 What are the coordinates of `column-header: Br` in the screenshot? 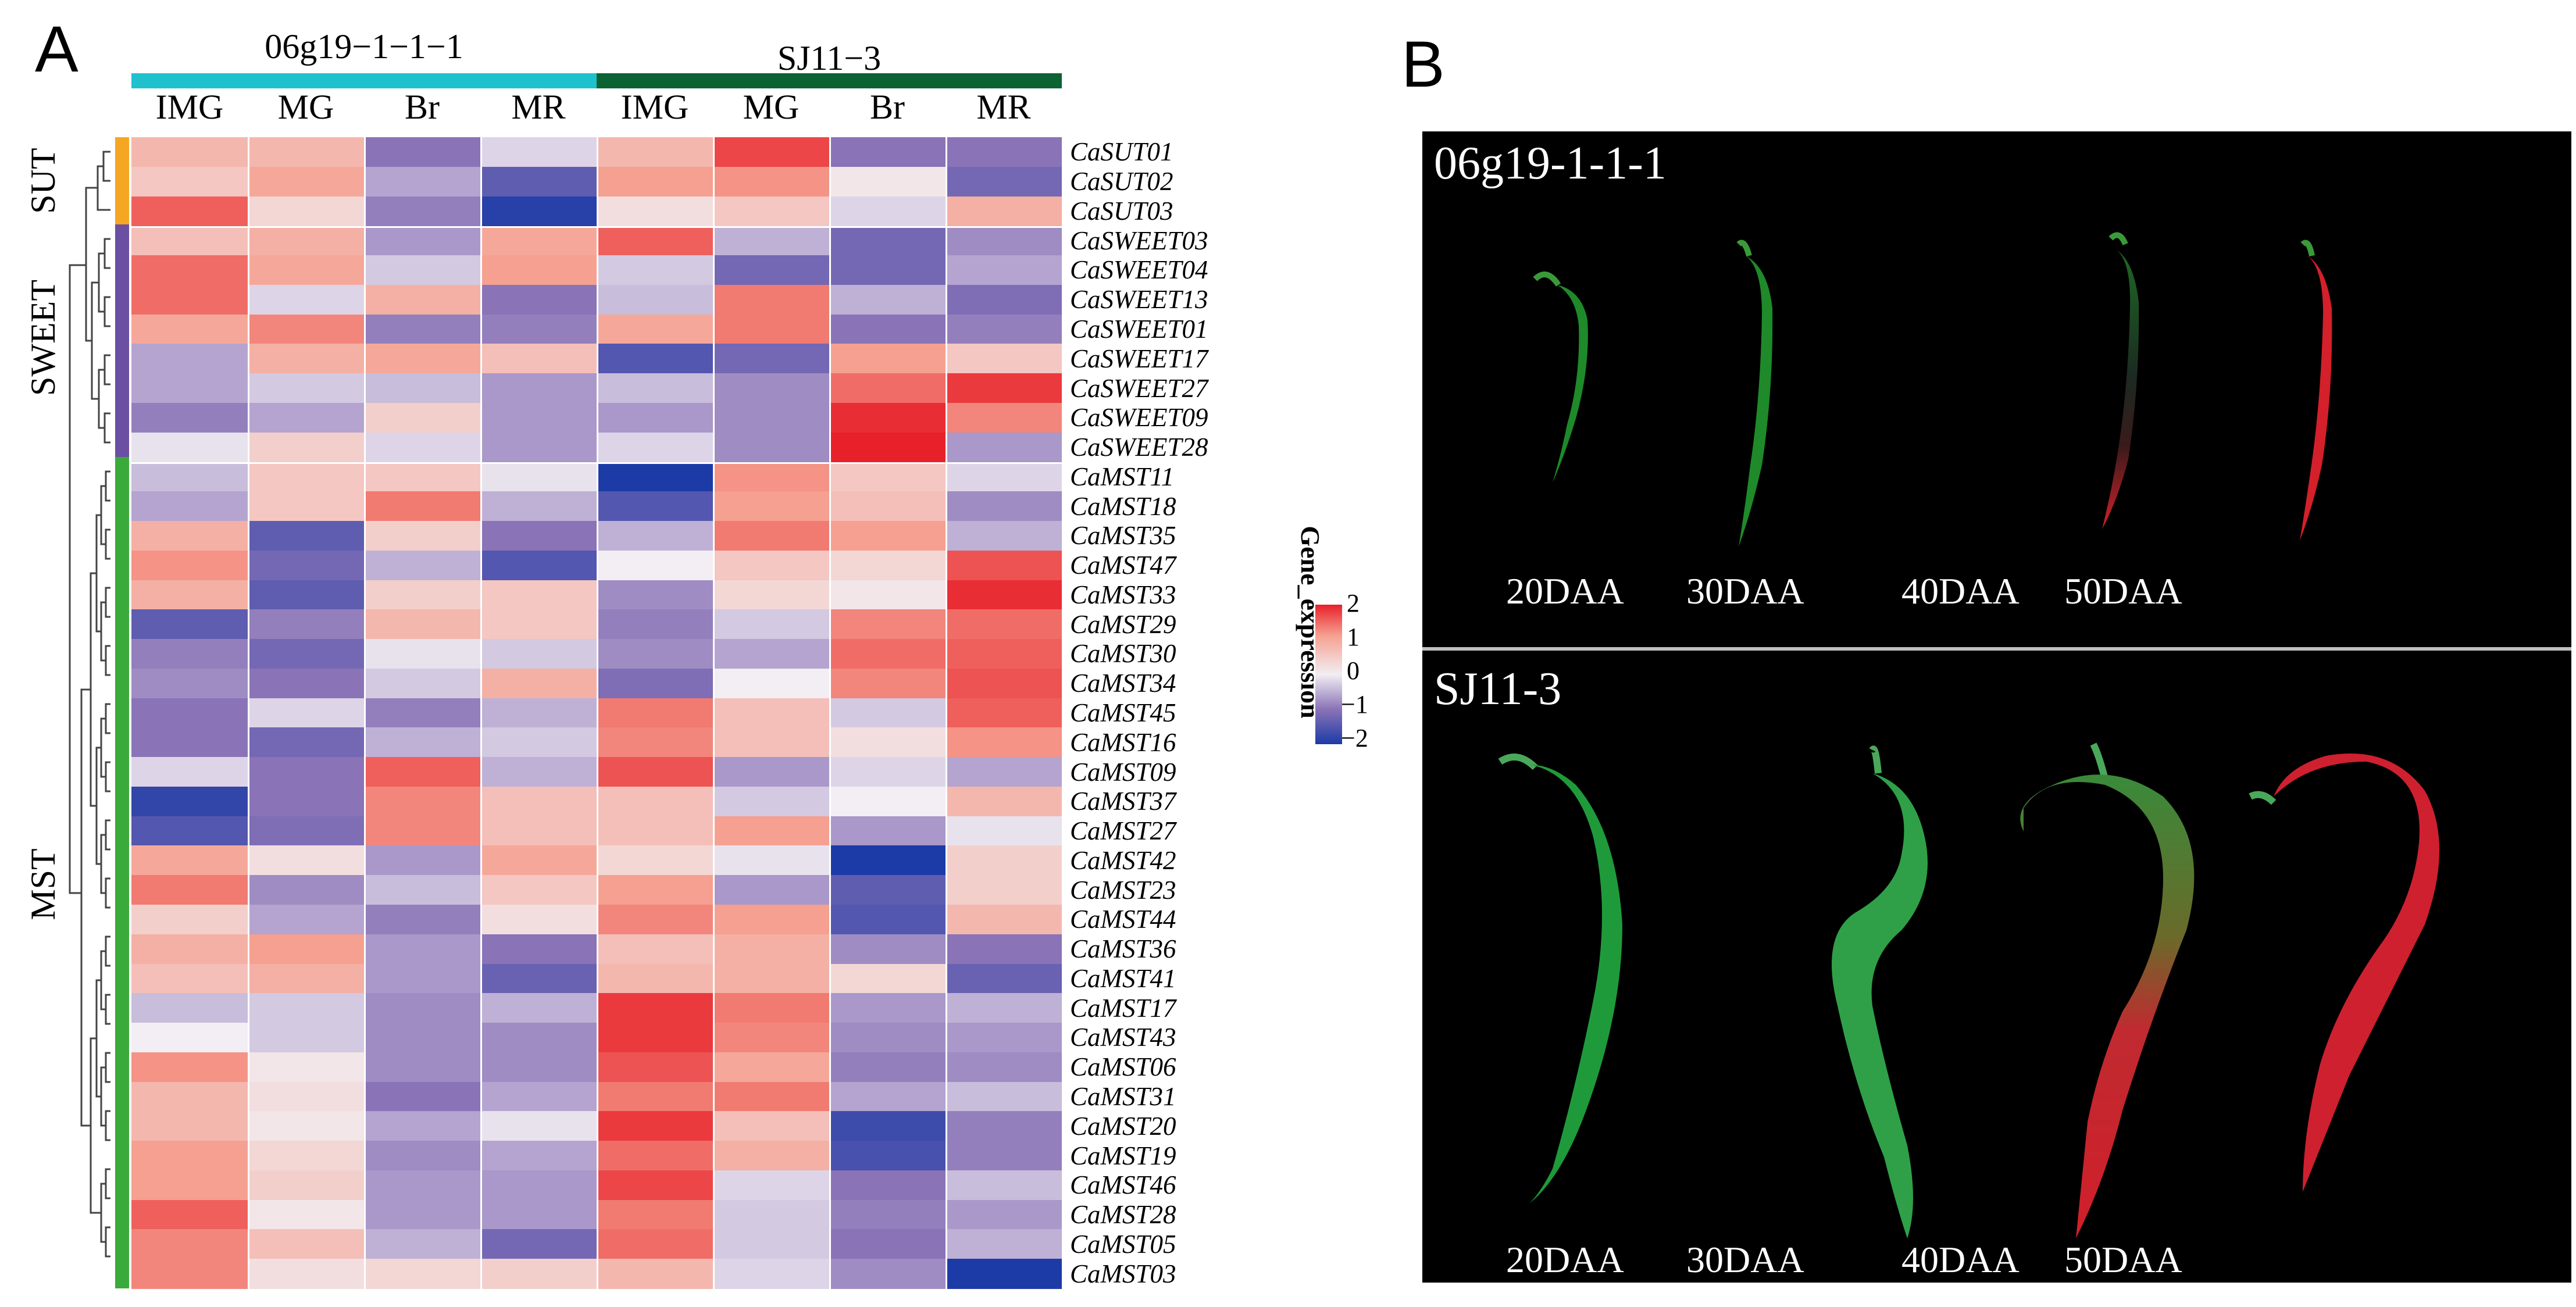 It's located at (423, 107).